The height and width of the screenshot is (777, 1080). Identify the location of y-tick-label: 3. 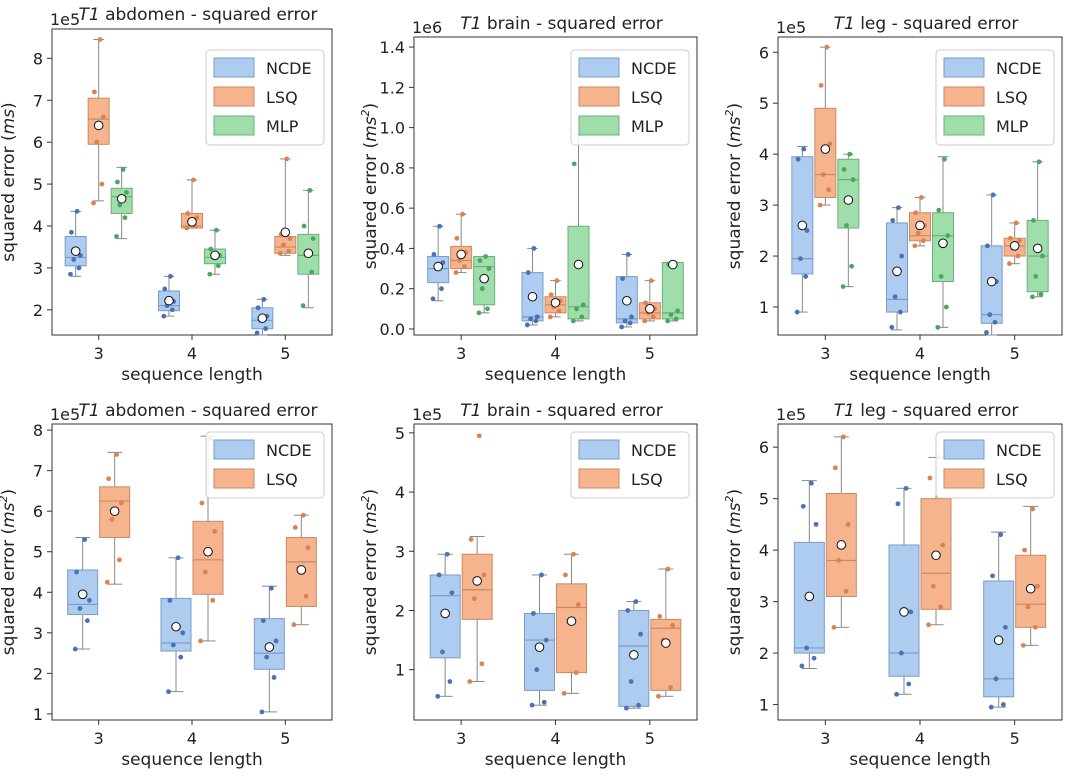
(400, 551).